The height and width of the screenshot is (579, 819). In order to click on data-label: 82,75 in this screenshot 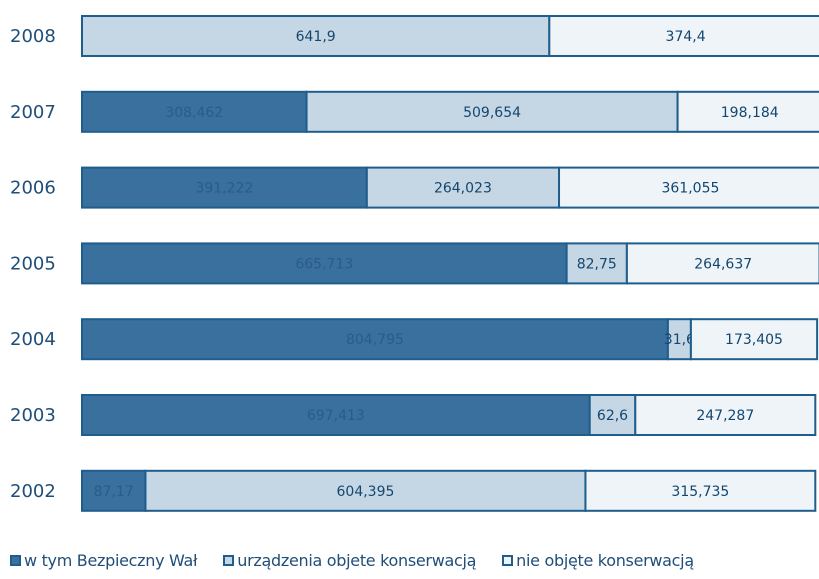, I will do `click(597, 264)`.